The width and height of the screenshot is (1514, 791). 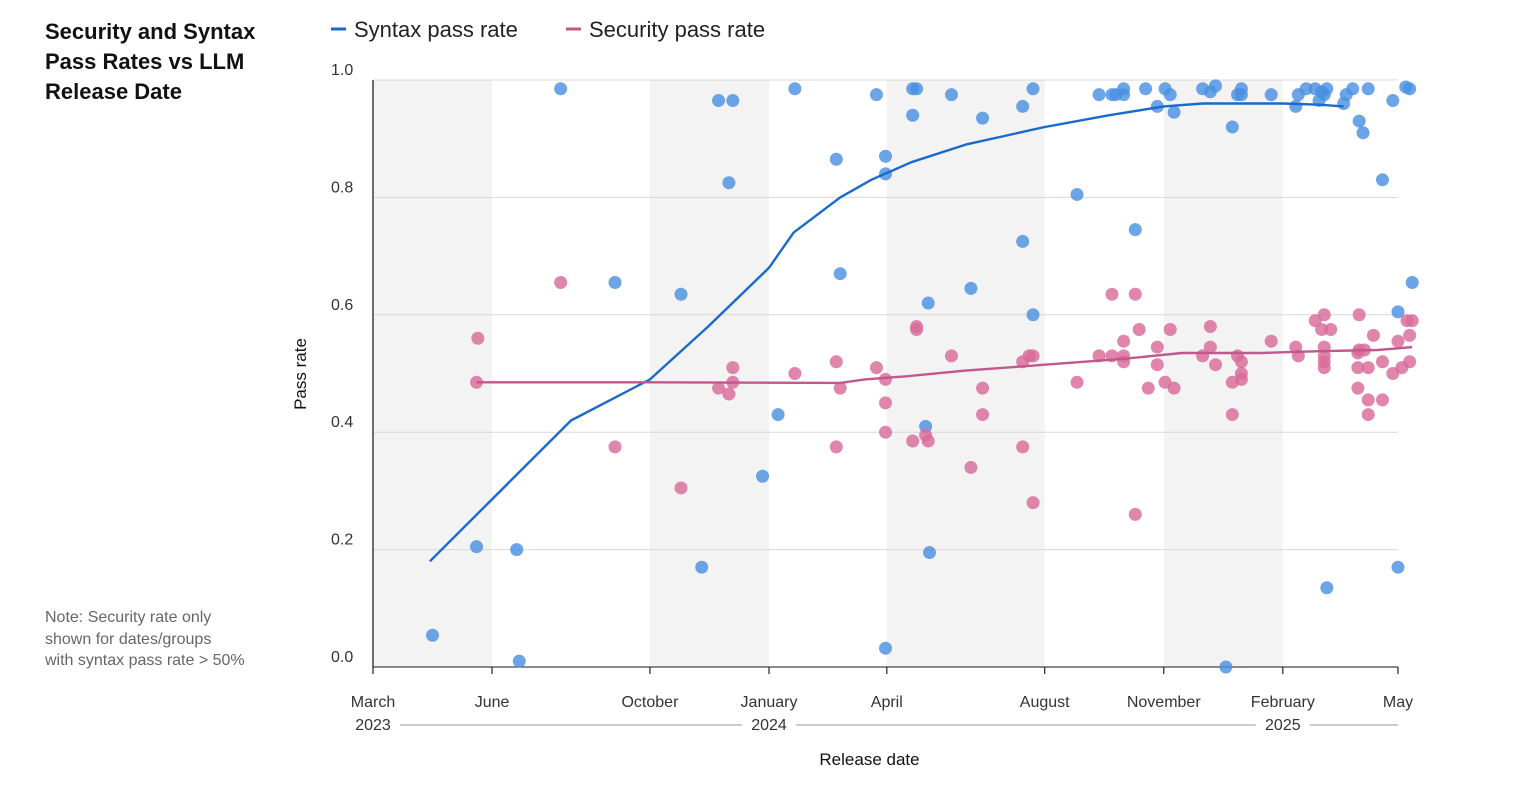 What do you see at coordinates (1283, 725) in the screenshot?
I see `year-label: 2025` at bounding box center [1283, 725].